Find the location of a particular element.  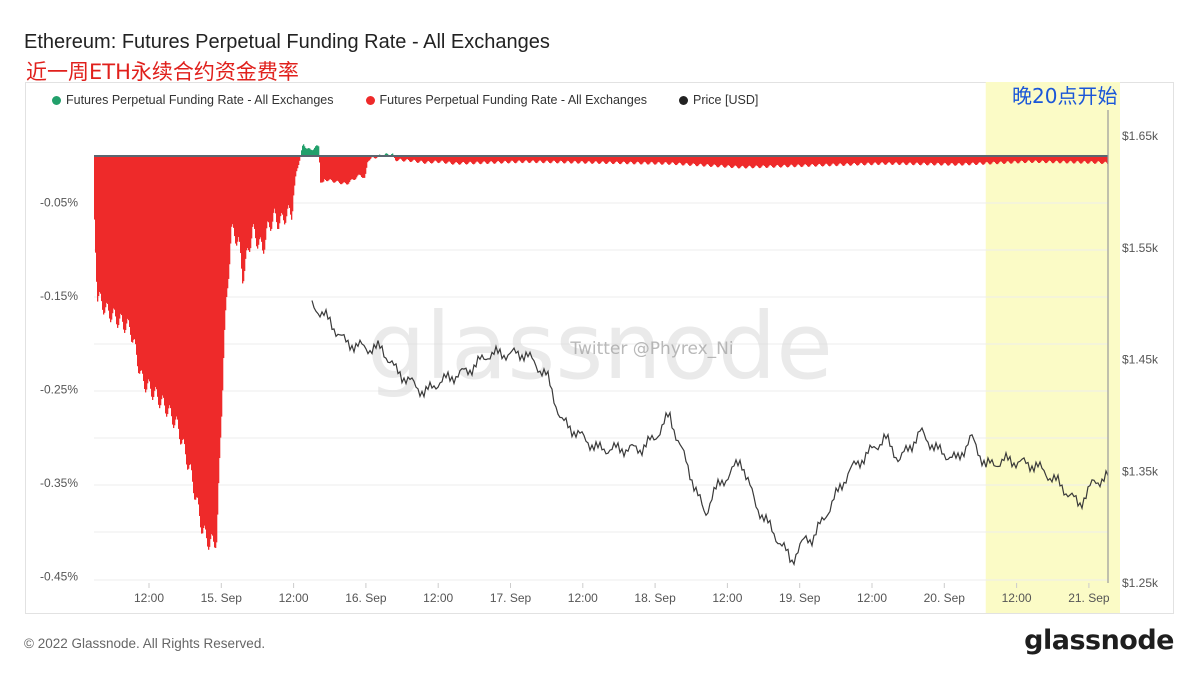

legend-item-price: Price [USD] is located at coordinates (718, 100).